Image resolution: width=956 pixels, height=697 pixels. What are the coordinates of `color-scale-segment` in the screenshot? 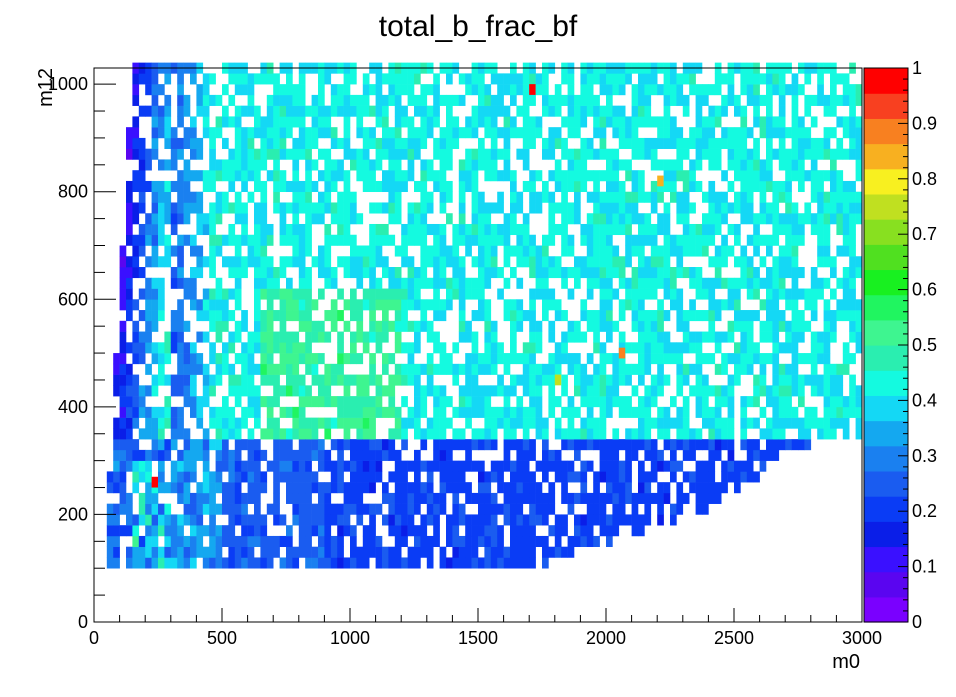 It's located at (886, 232).